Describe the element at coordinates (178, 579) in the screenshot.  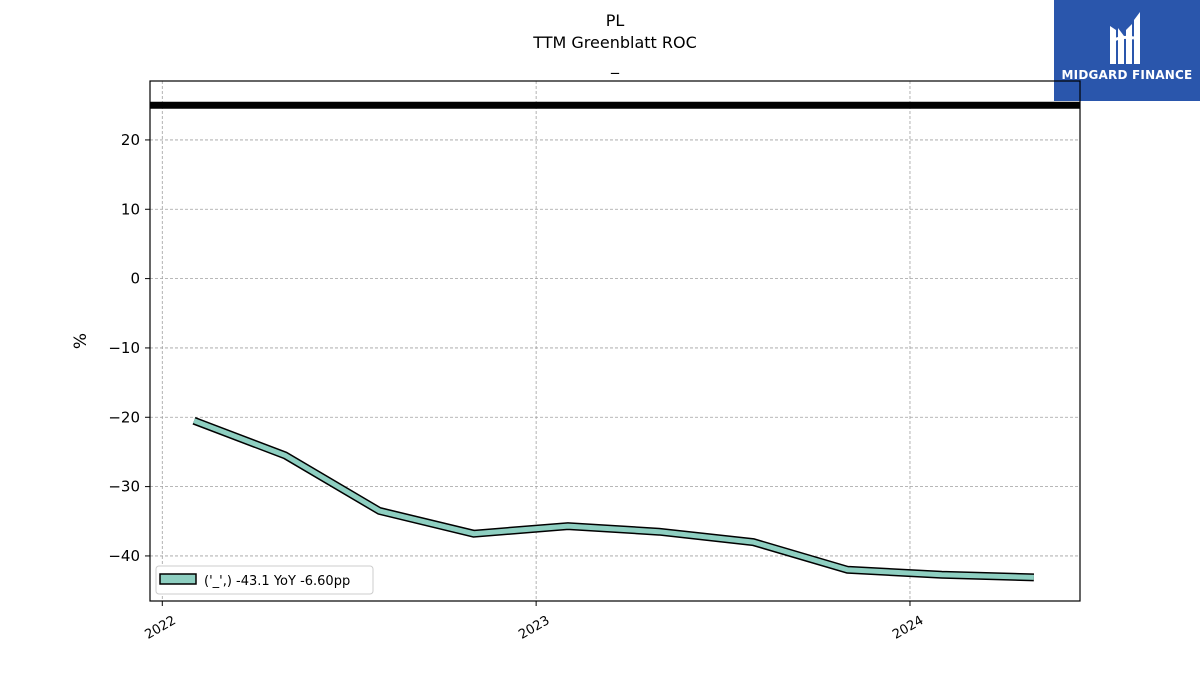
I see `legend-swatch` at that location.